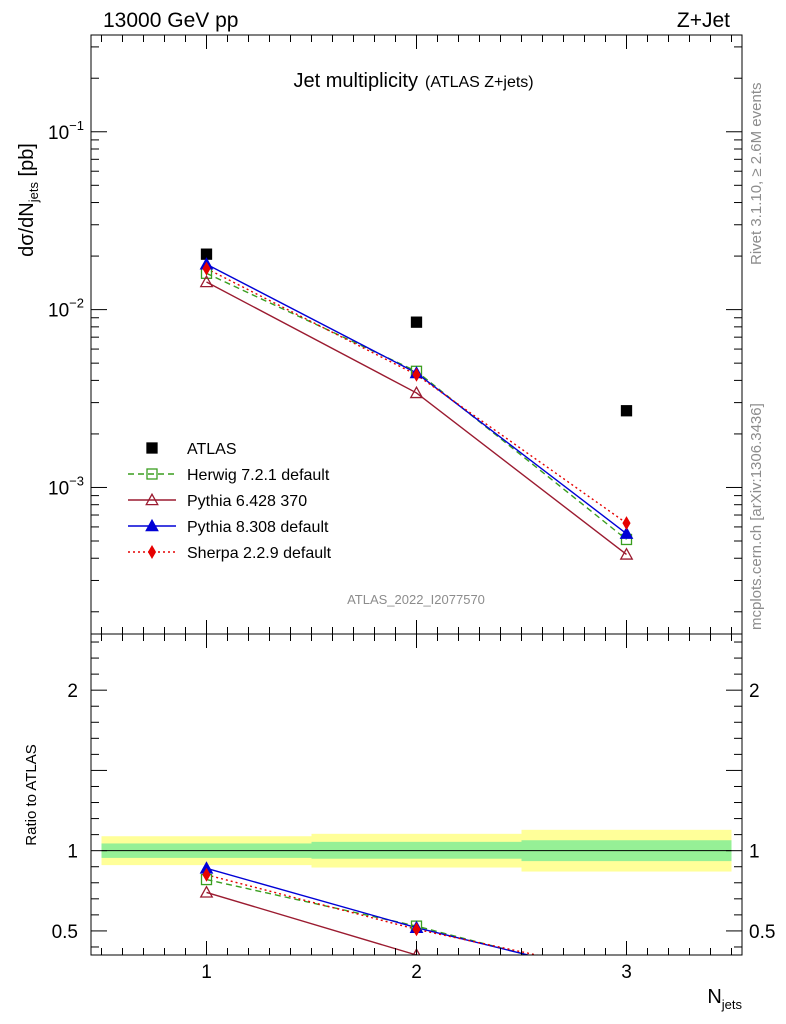 The width and height of the screenshot is (786, 1024). I want to click on y-axis-label: dσ/dNjets [pb], so click(28, 200).